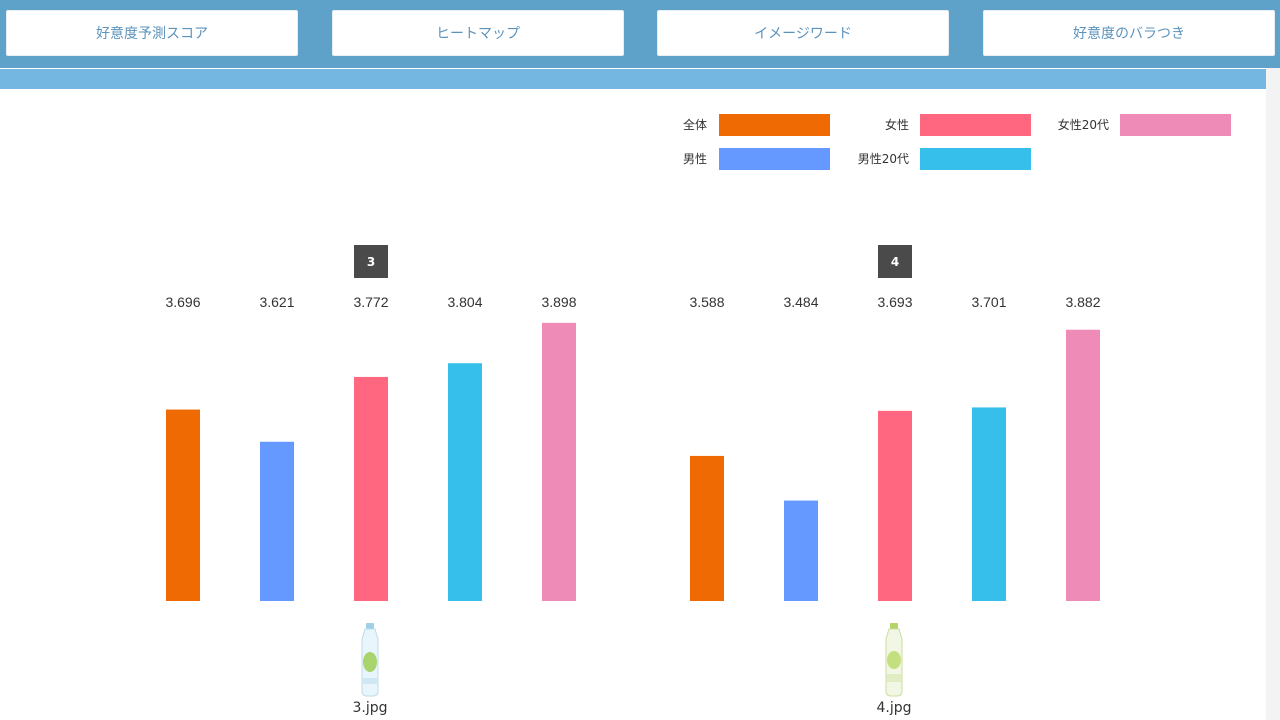  Describe the element at coordinates (1175, 125) in the screenshot. I see `legend-swatch-female-20s` at that location.